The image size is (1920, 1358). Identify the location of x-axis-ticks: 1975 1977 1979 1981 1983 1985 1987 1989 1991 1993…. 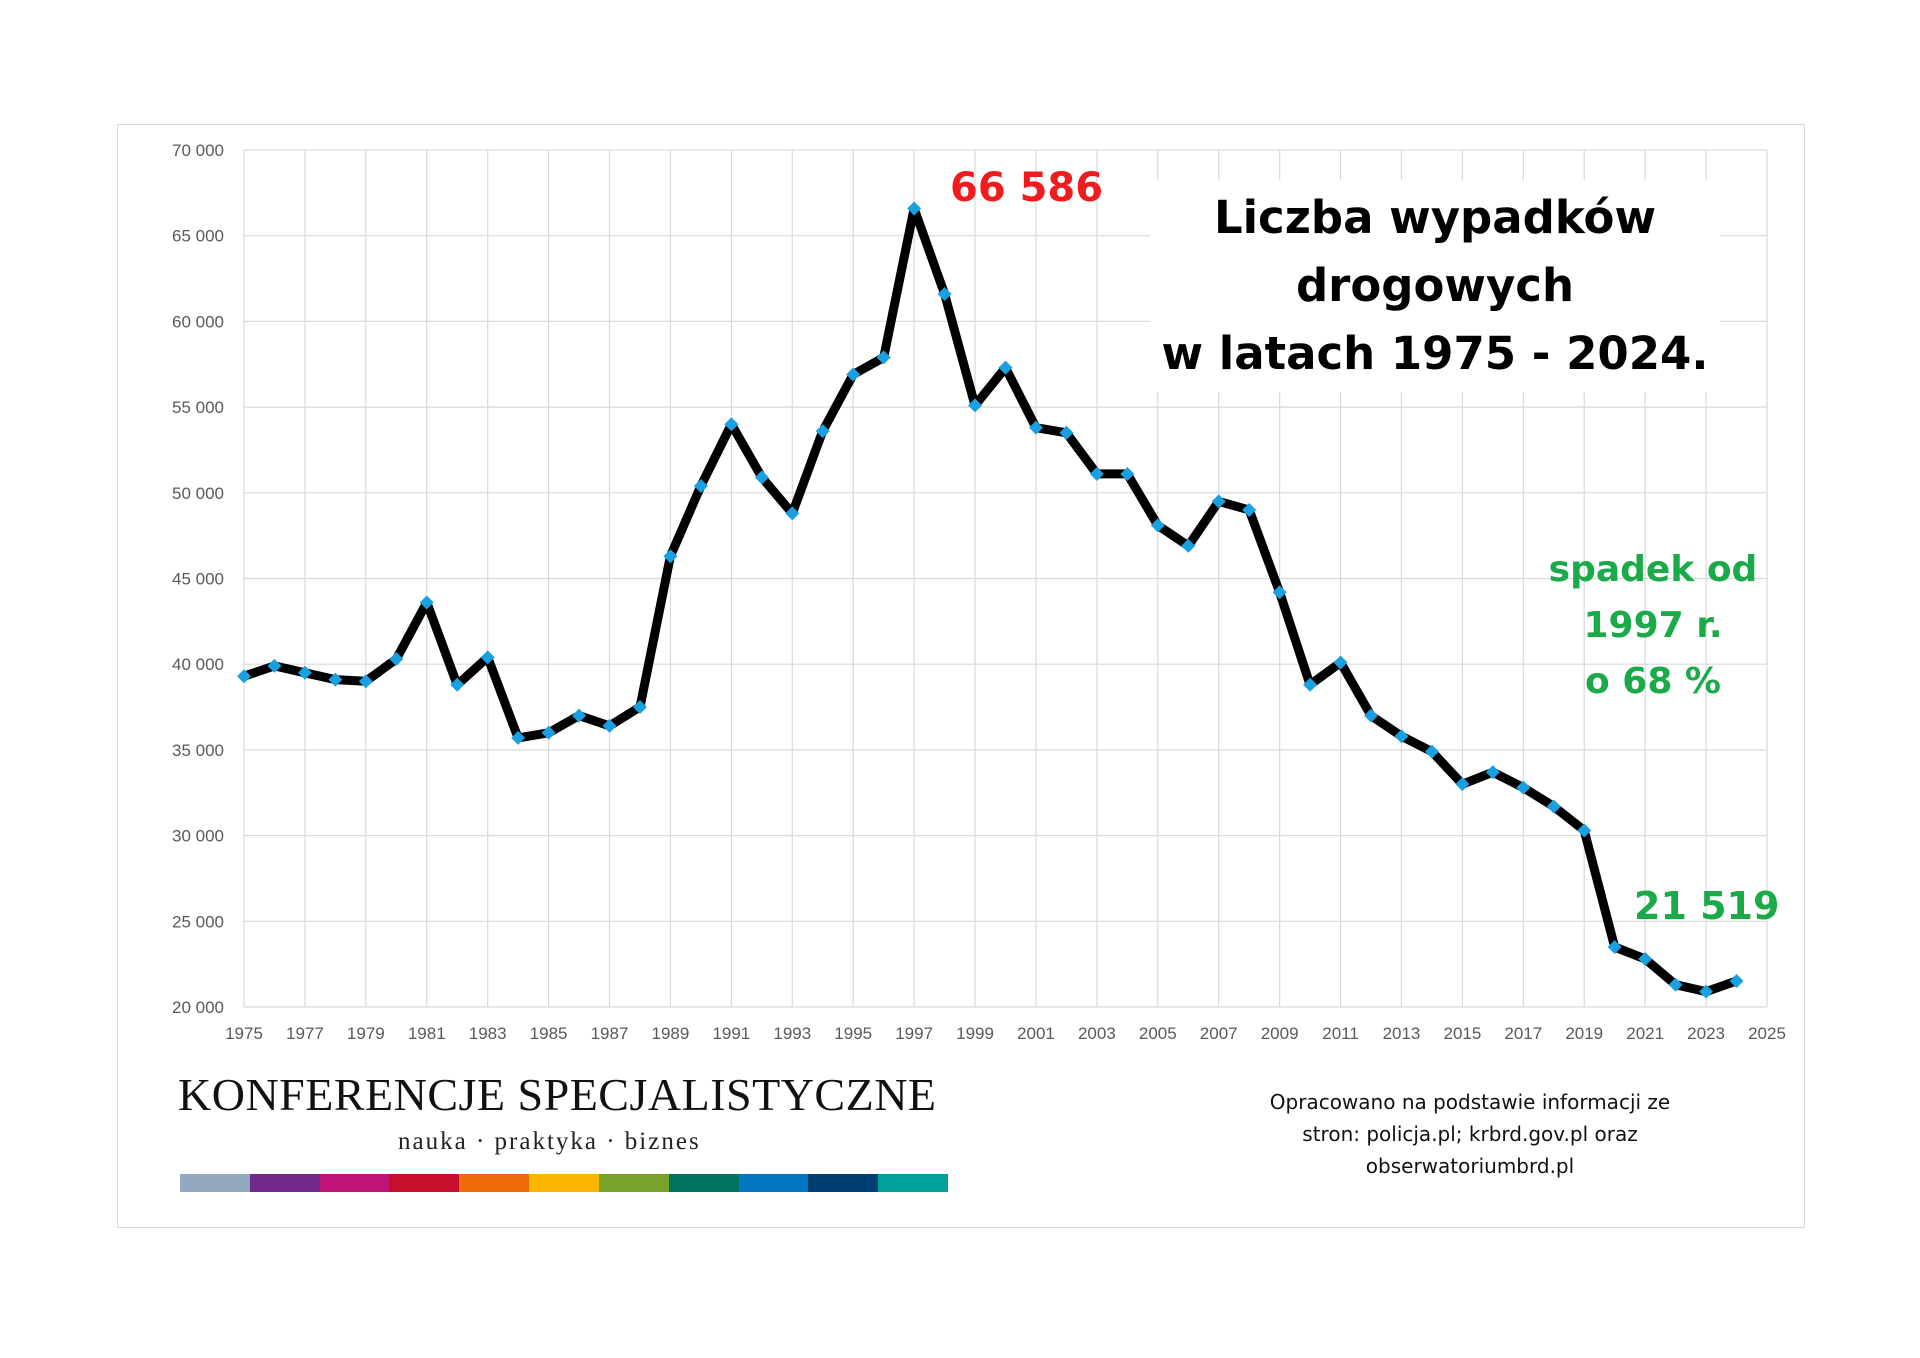
(1005, 1033).